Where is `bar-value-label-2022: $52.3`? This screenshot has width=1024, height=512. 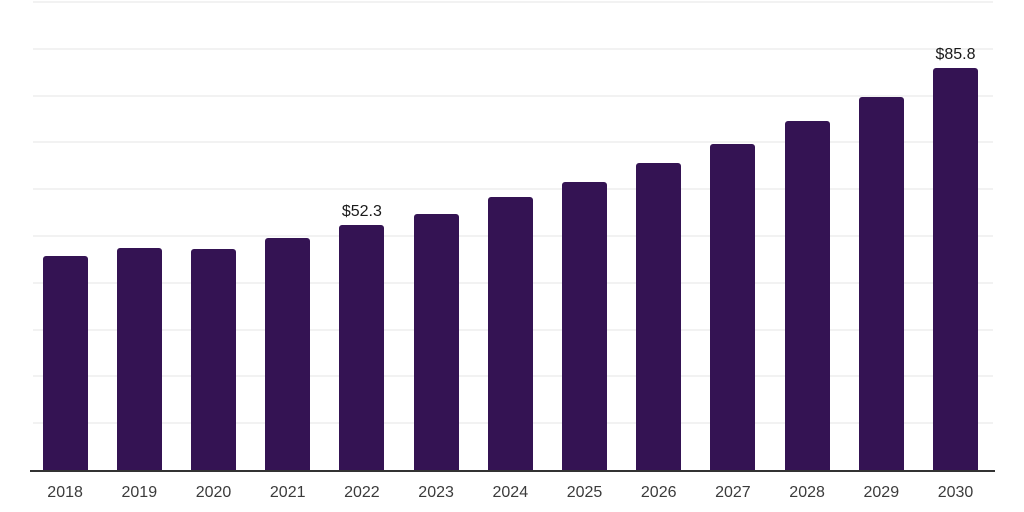 bar-value-label-2022: $52.3 is located at coordinates (361, 212).